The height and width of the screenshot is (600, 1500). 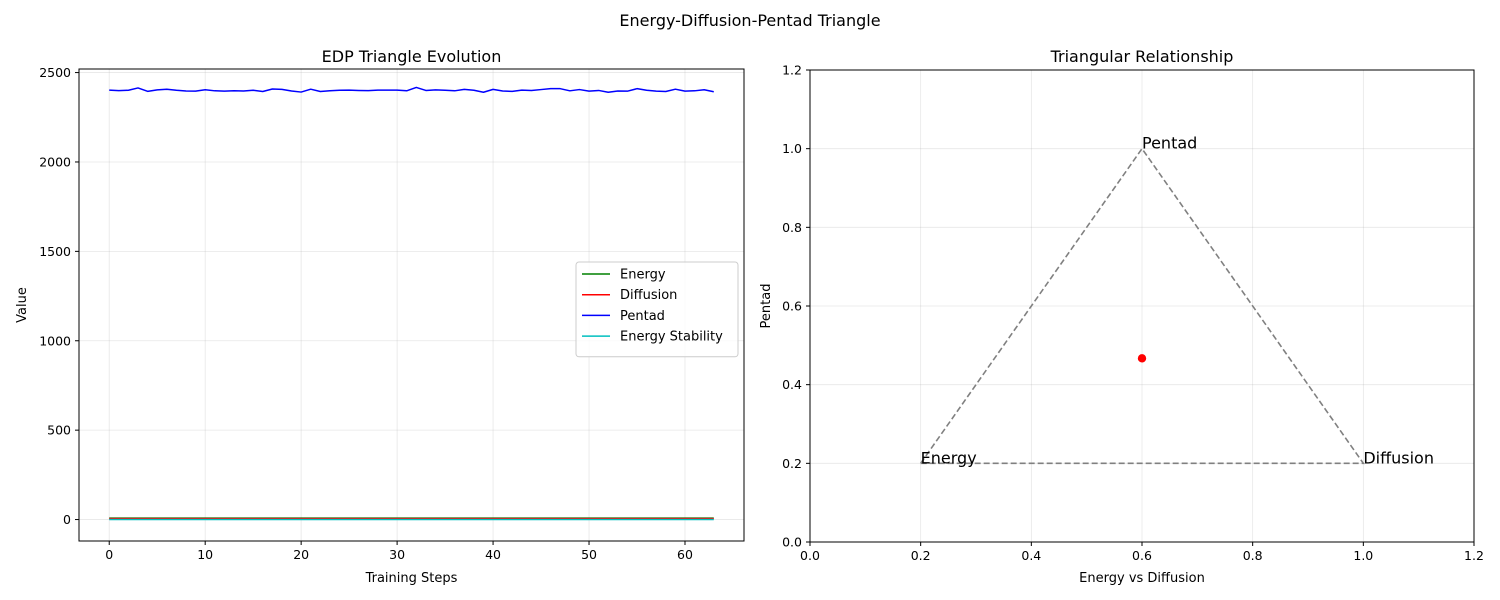 I want to click on left-y-tick-label: 500, so click(x=59, y=430).